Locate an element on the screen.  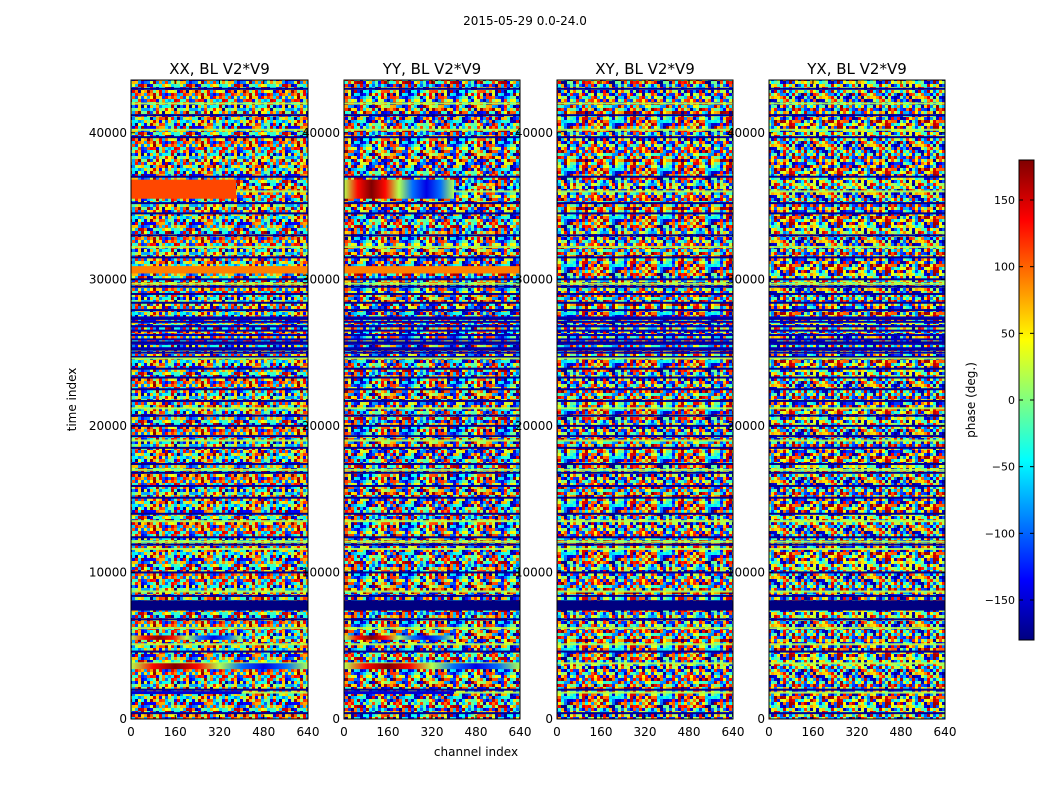
x-tick-label: 320 is located at coordinates (645, 732).